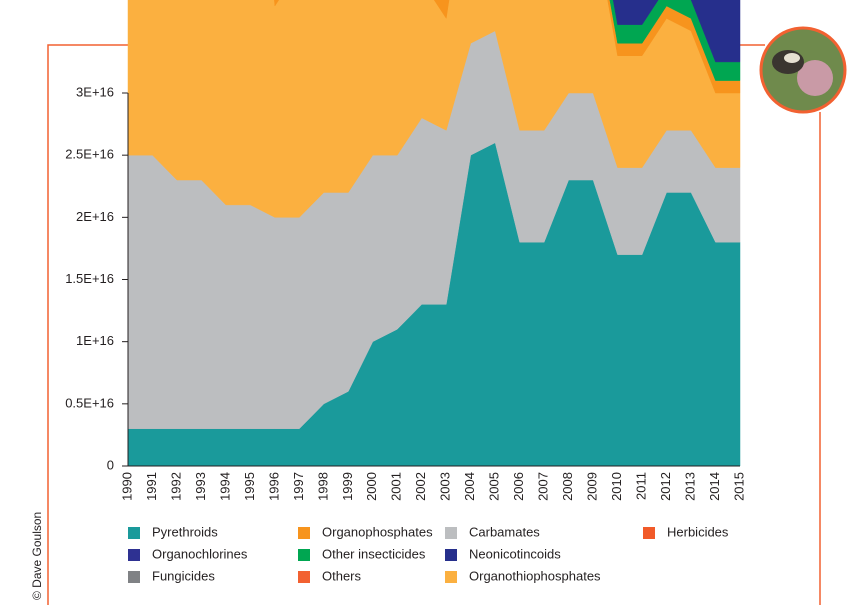 The image size is (859, 605). I want to click on x-tick-label: 2009, so click(592, 486).